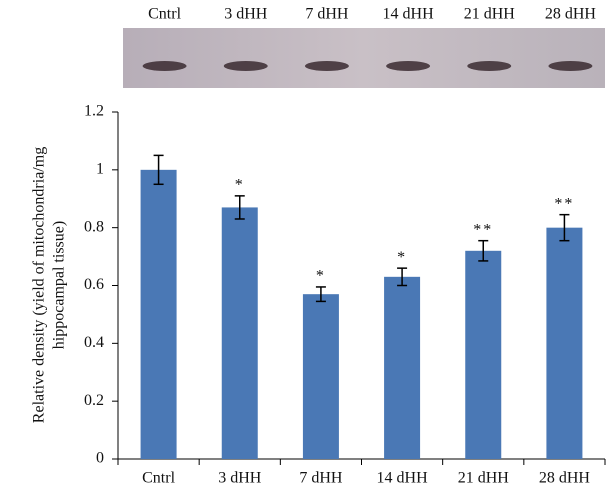 The height and width of the screenshot is (491, 613). What do you see at coordinates (364, 58) in the screenshot?
I see `western-blot` at bounding box center [364, 58].